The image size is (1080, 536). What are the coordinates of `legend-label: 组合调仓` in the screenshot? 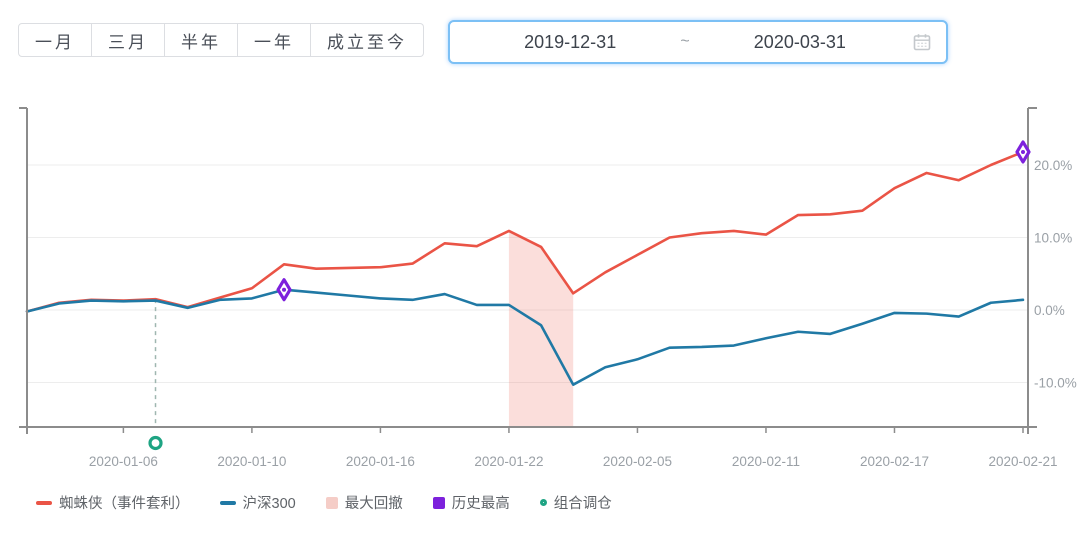 It's located at (582, 504).